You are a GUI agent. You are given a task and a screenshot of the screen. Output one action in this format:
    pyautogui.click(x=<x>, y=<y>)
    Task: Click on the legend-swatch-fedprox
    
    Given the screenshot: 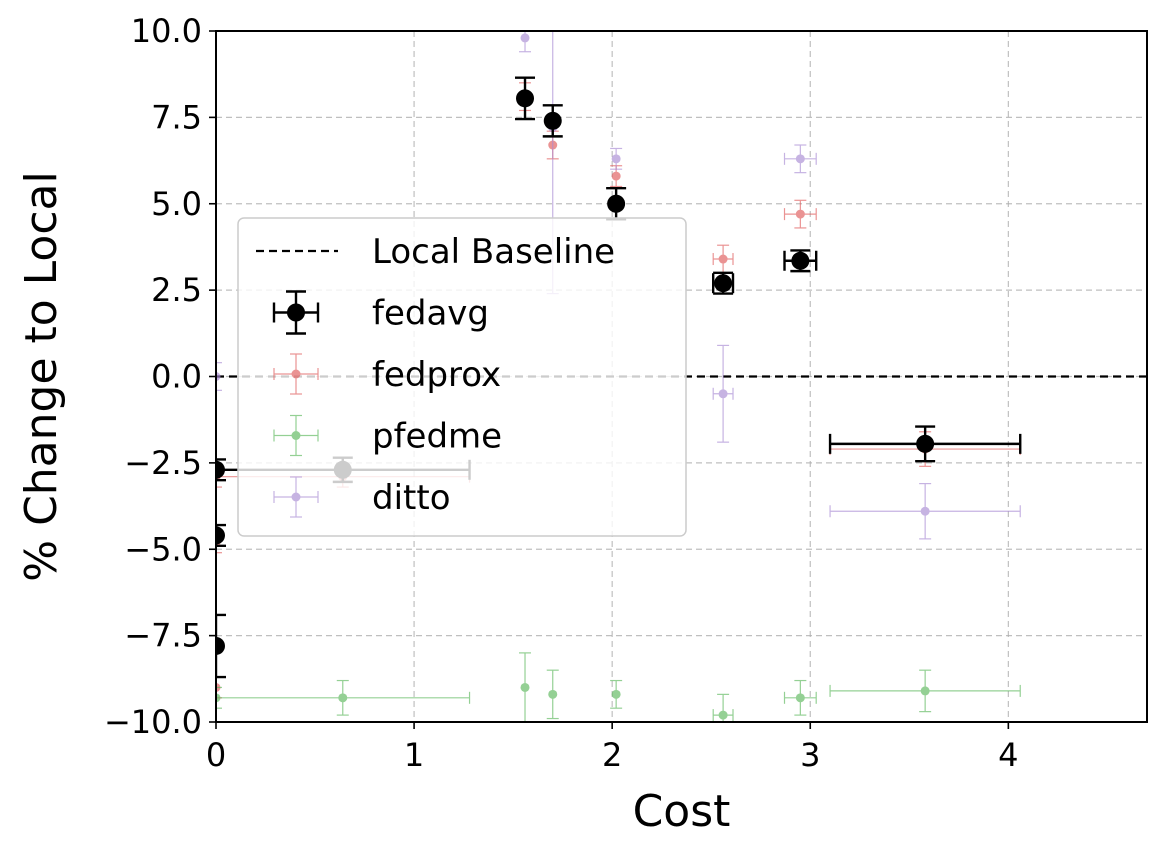 What is the action you would take?
    pyautogui.click(x=296, y=374)
    